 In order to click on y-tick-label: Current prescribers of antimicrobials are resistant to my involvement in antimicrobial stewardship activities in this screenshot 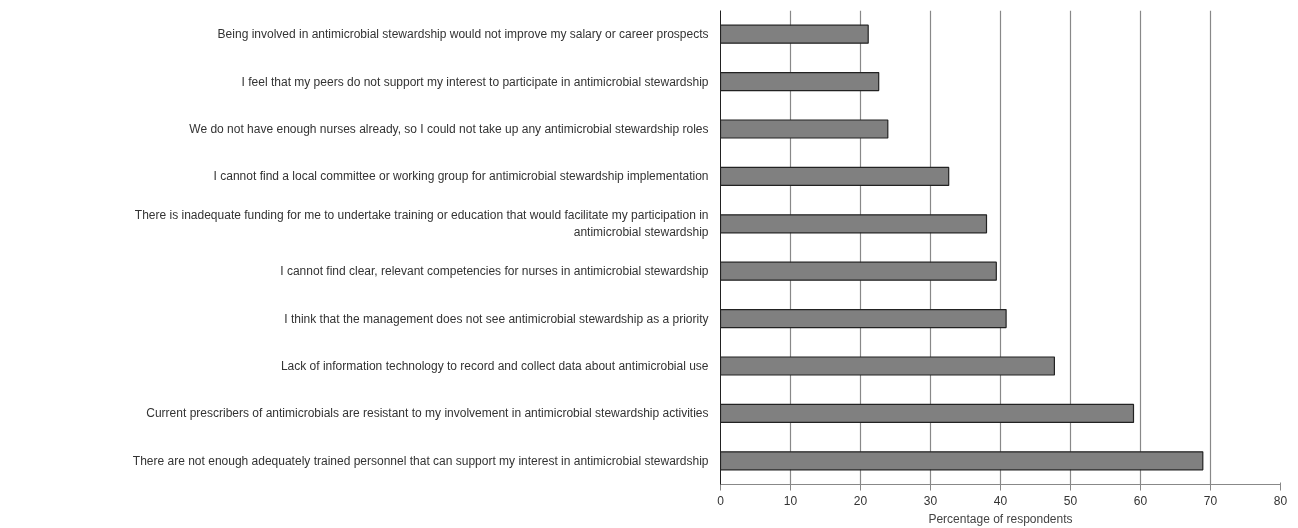, I will do `click(427, 413)`.